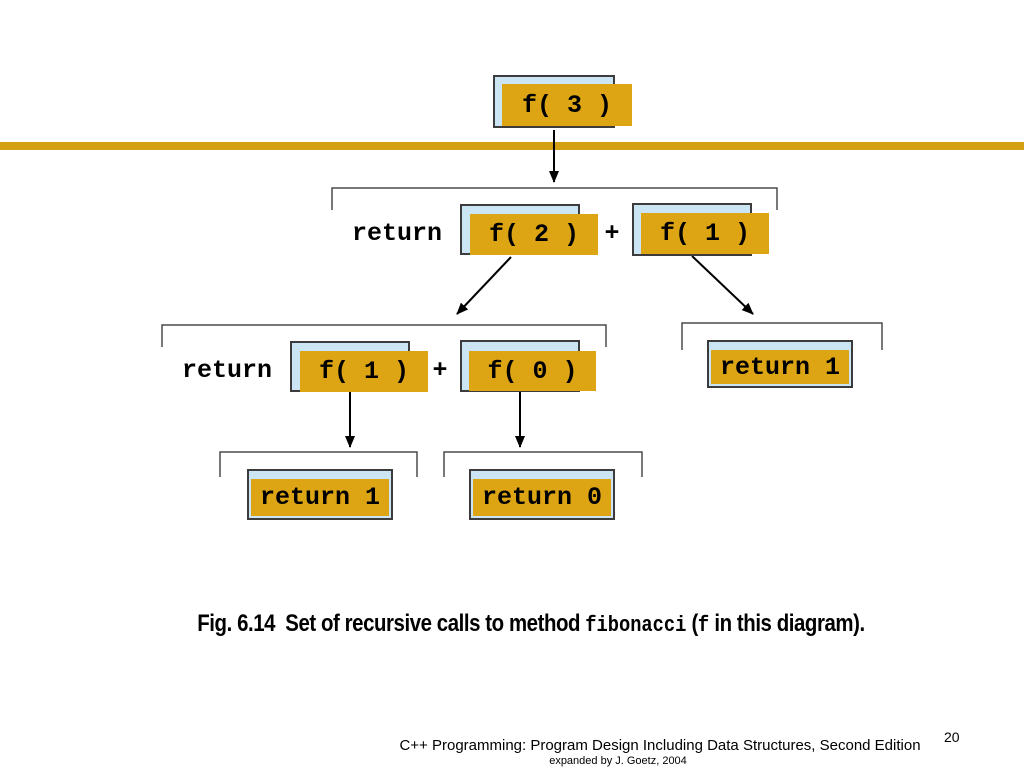 The height and width of the screenshot is (768, 1024). Describe the element at coordinates (722, 285) in the screenshot. I see `arrow-f1-to-return1` at that location.